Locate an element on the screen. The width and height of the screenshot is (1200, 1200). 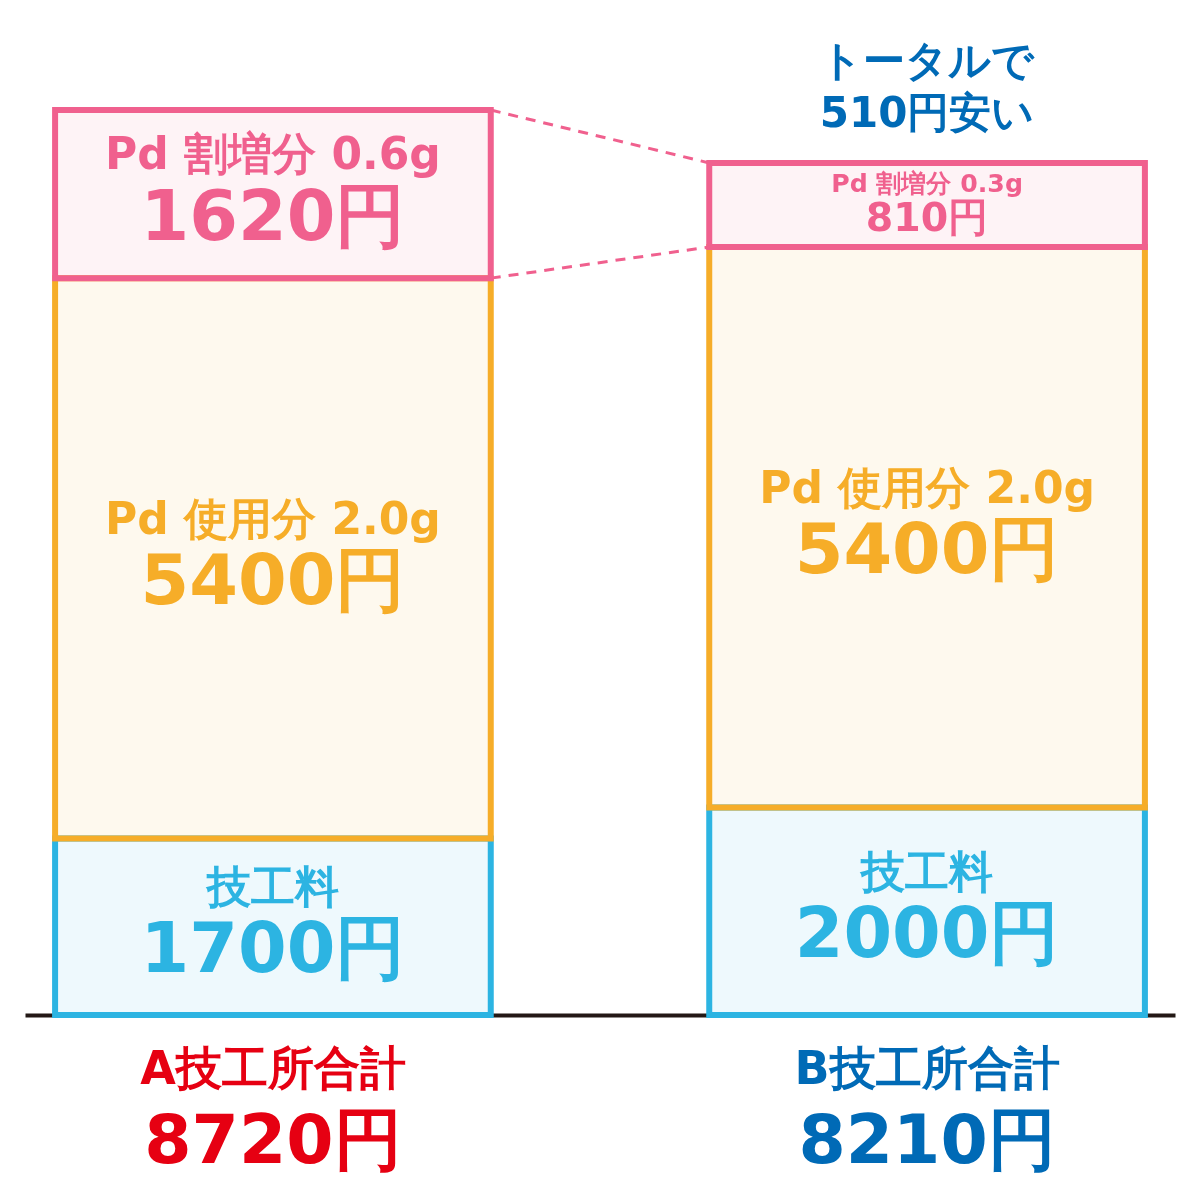
series-label: 技工料 is located at coordinates (271, 887).